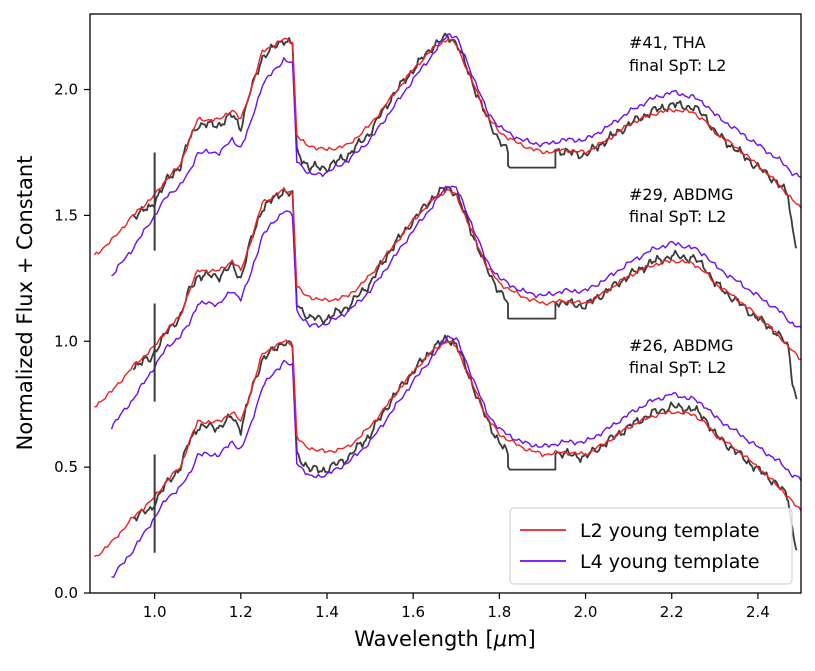 This screenshot has width=815, height=671. Describe the element at coordinates (241, 612) in the screenshot. I see `x-tick-label: 1.2` at that location.